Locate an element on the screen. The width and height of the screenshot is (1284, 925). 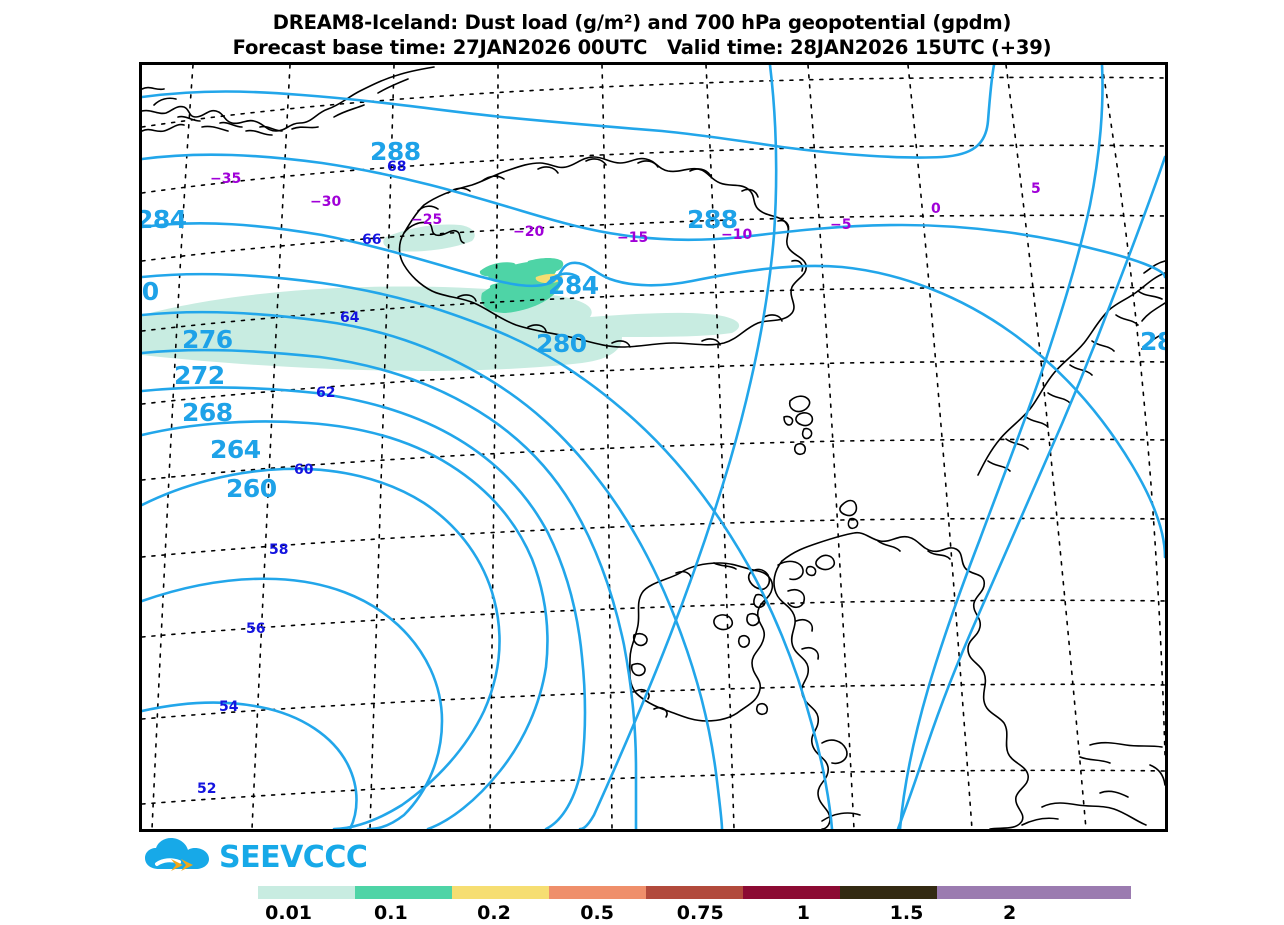
seevccc-logo: SEEVCCC is located at coordinates (258, 857).